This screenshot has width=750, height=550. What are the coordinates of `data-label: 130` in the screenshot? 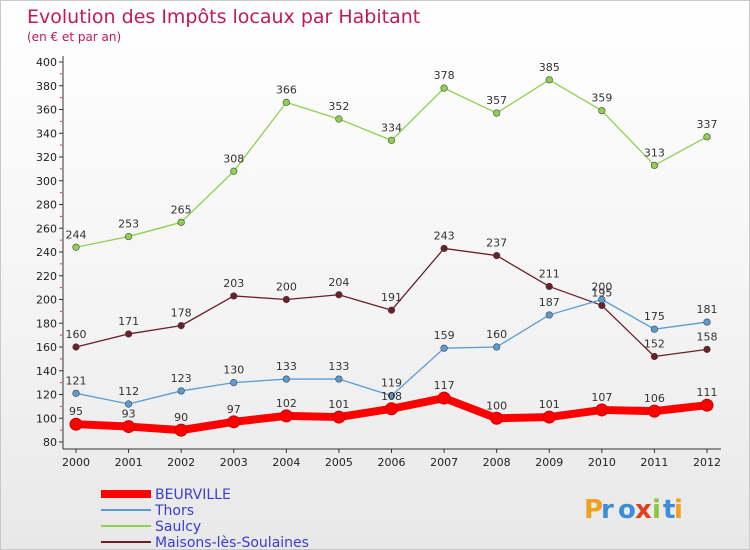 It's located at (233, 370).